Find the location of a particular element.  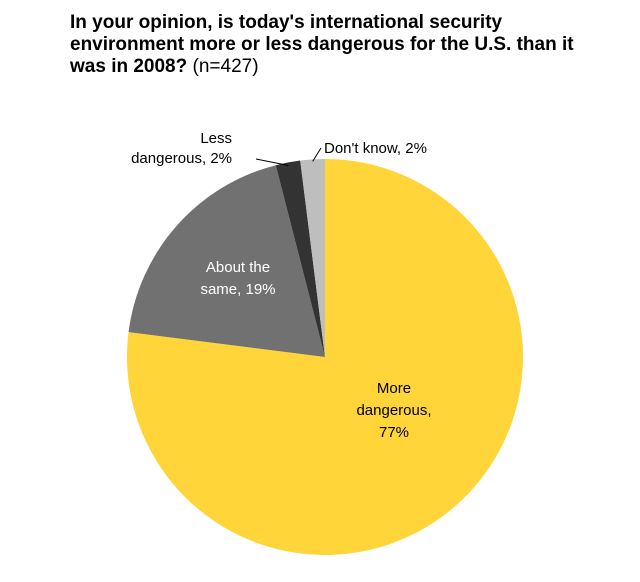

data-label-less-dangerous: Less dangerous, 2% is located at coordinates (181, 148).